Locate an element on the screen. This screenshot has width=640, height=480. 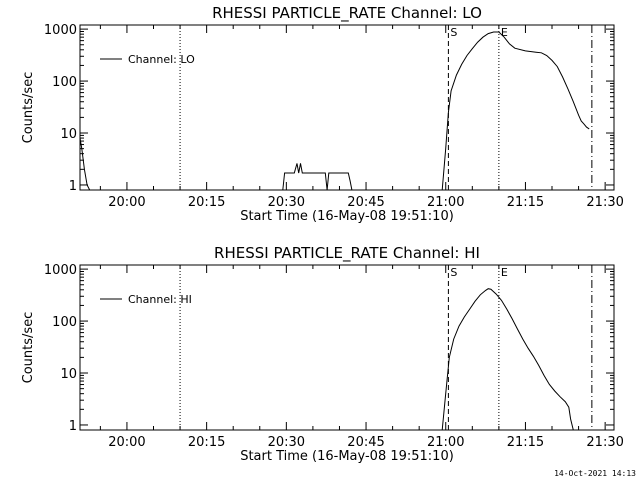
legend-label: Channel: HI is located at coordinates (160, 299).